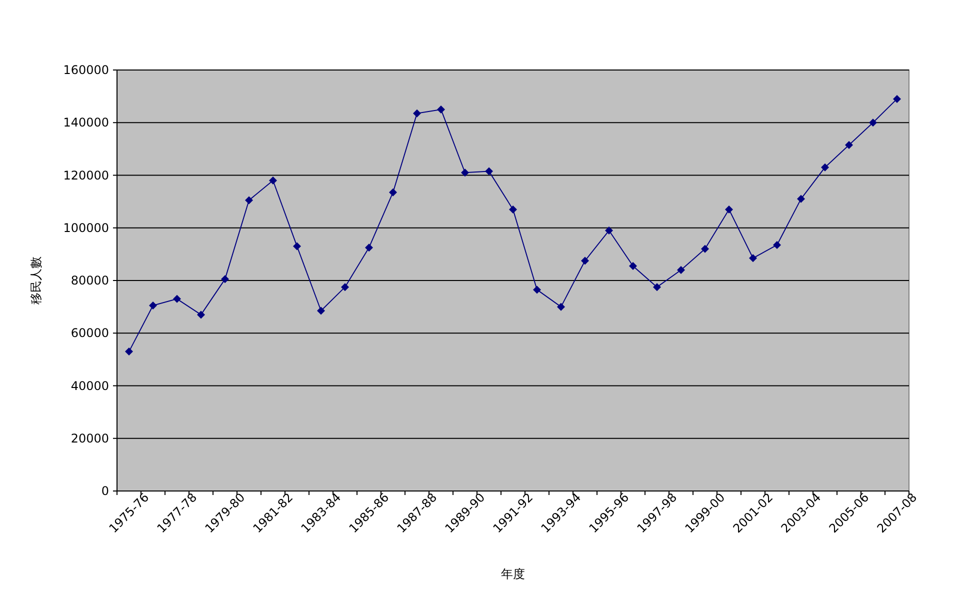 The height and width of the screenshot is (602, 960). I want to click on x-axis-title: 年度, so click(513, 574).